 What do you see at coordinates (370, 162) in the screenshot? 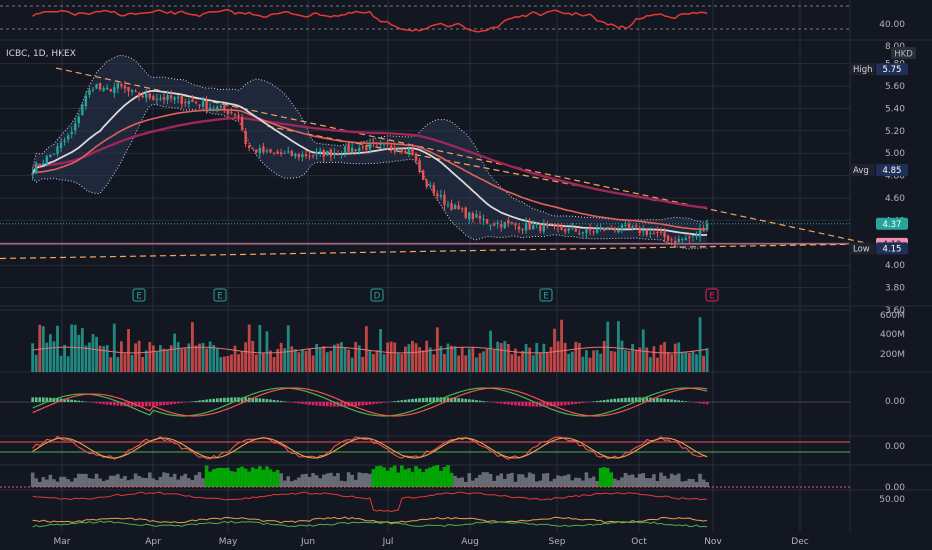
I see `ema-long` at bounding box center [370, 162].